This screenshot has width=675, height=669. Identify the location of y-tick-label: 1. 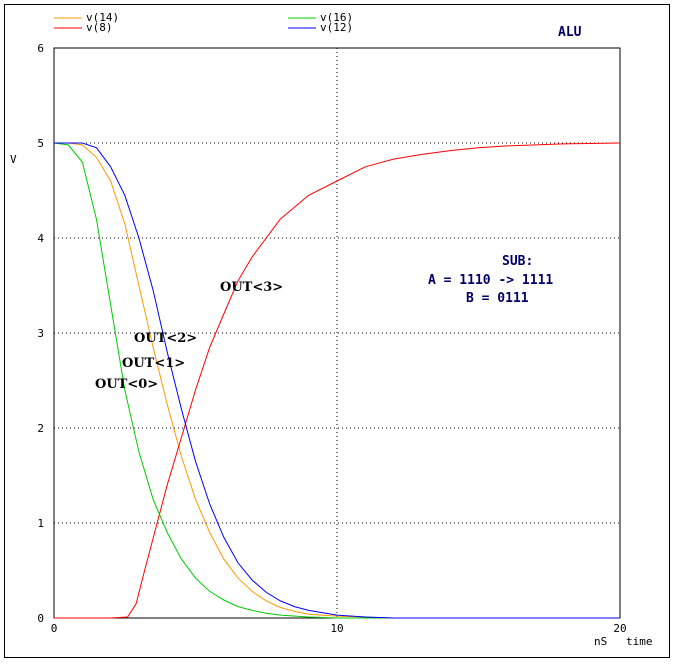
(40, 523).